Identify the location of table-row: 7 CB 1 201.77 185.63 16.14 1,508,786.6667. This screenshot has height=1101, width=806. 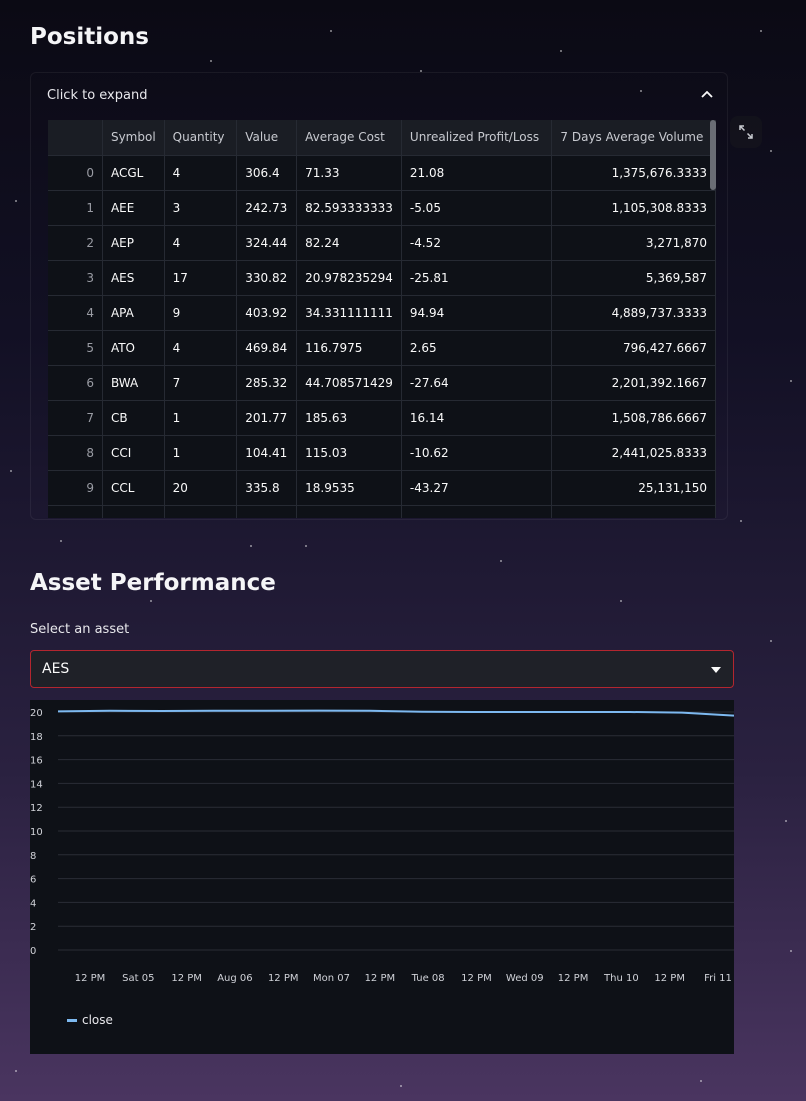
(382, 418).